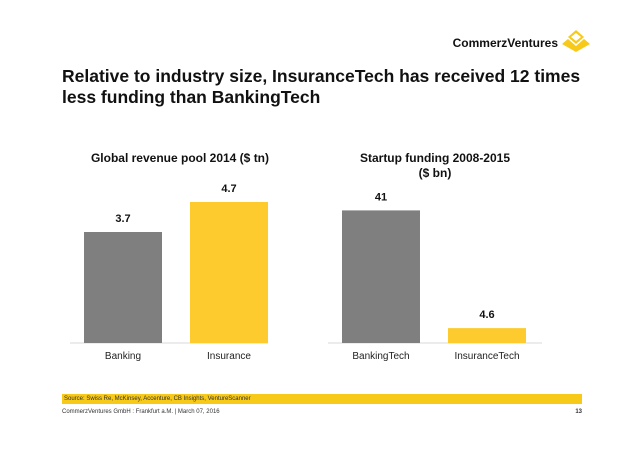  I want to click on chart-2-bar-bankingtech, so click(381, 276).